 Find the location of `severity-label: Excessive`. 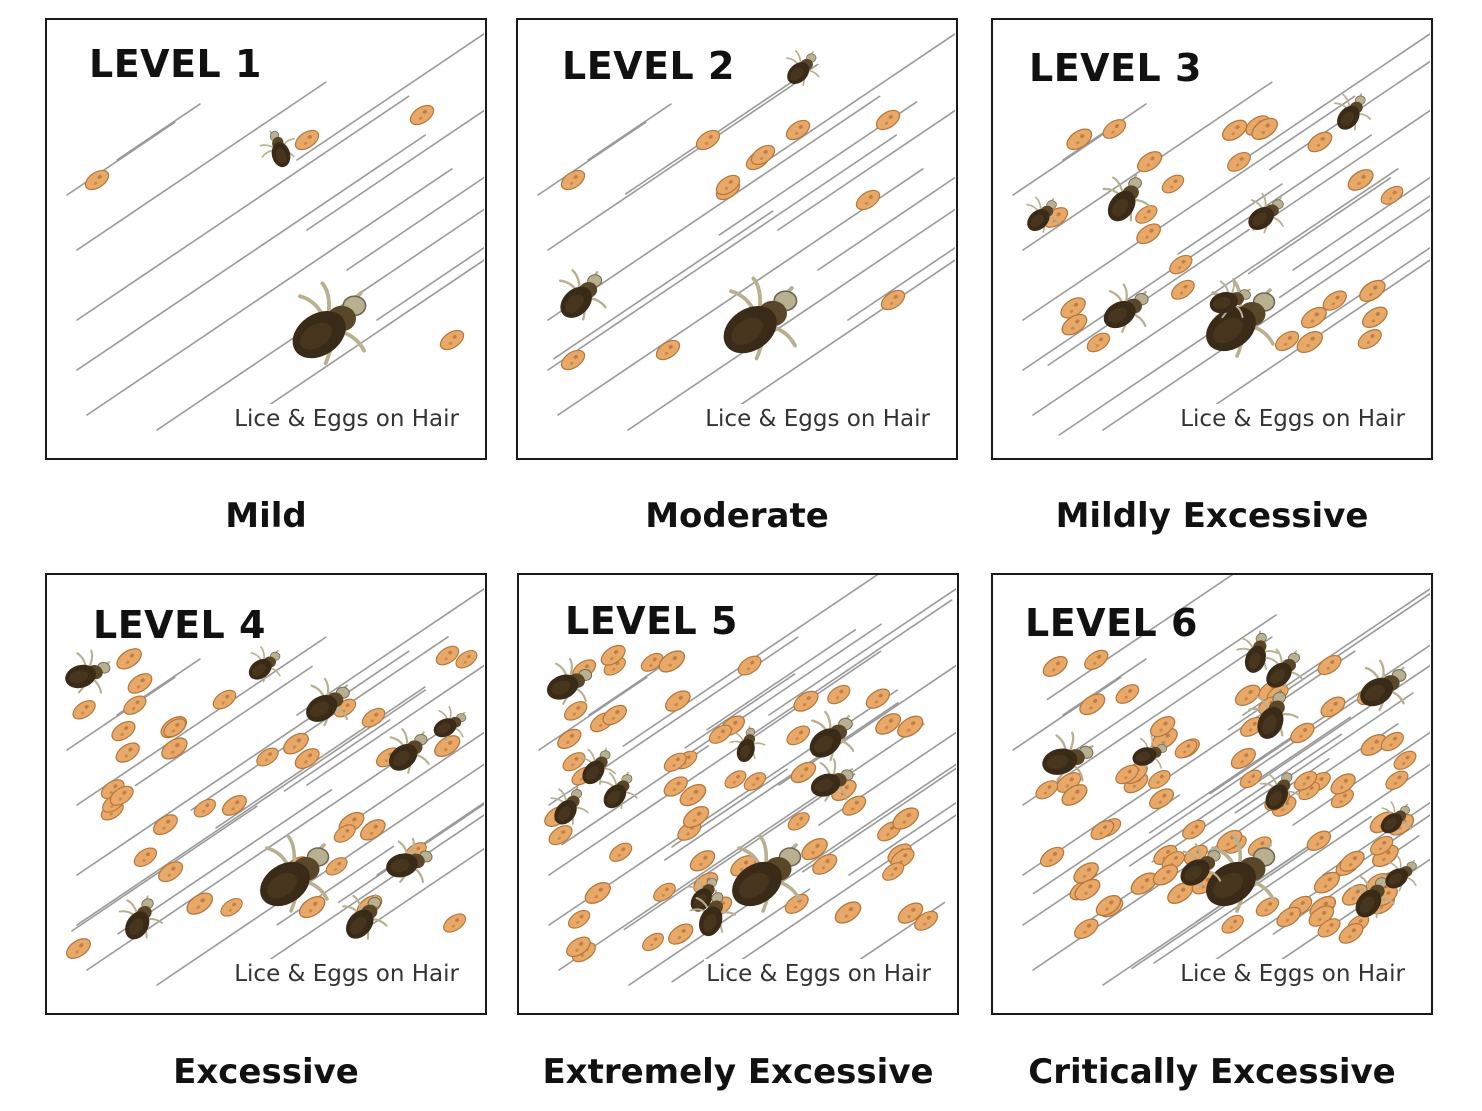

severity-label: Excessive is located at coordinates (266, 1072).